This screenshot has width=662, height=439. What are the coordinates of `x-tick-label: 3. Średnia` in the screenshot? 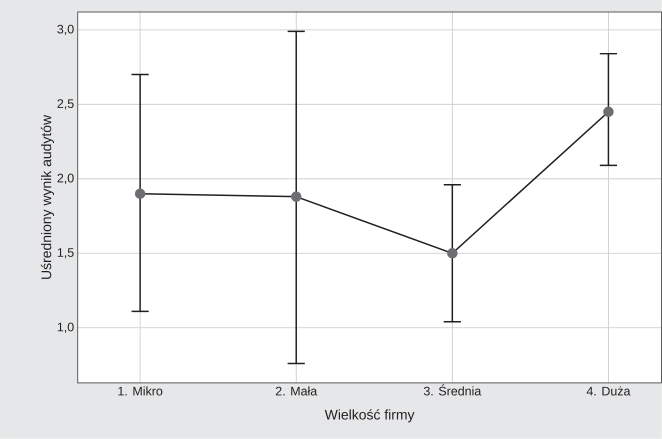 It's located at (453, 390).